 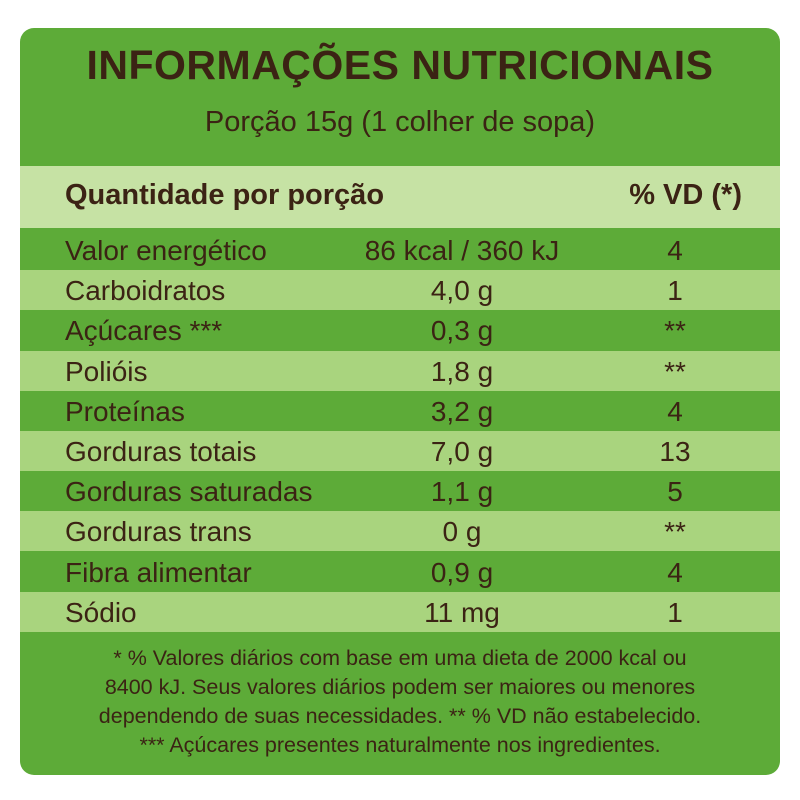 What do you see at coordinates (400, 491) in the screenshot?
I see `table-row: Gorduras saturadas 1,1 g 5` at bounding box center [400, 491].